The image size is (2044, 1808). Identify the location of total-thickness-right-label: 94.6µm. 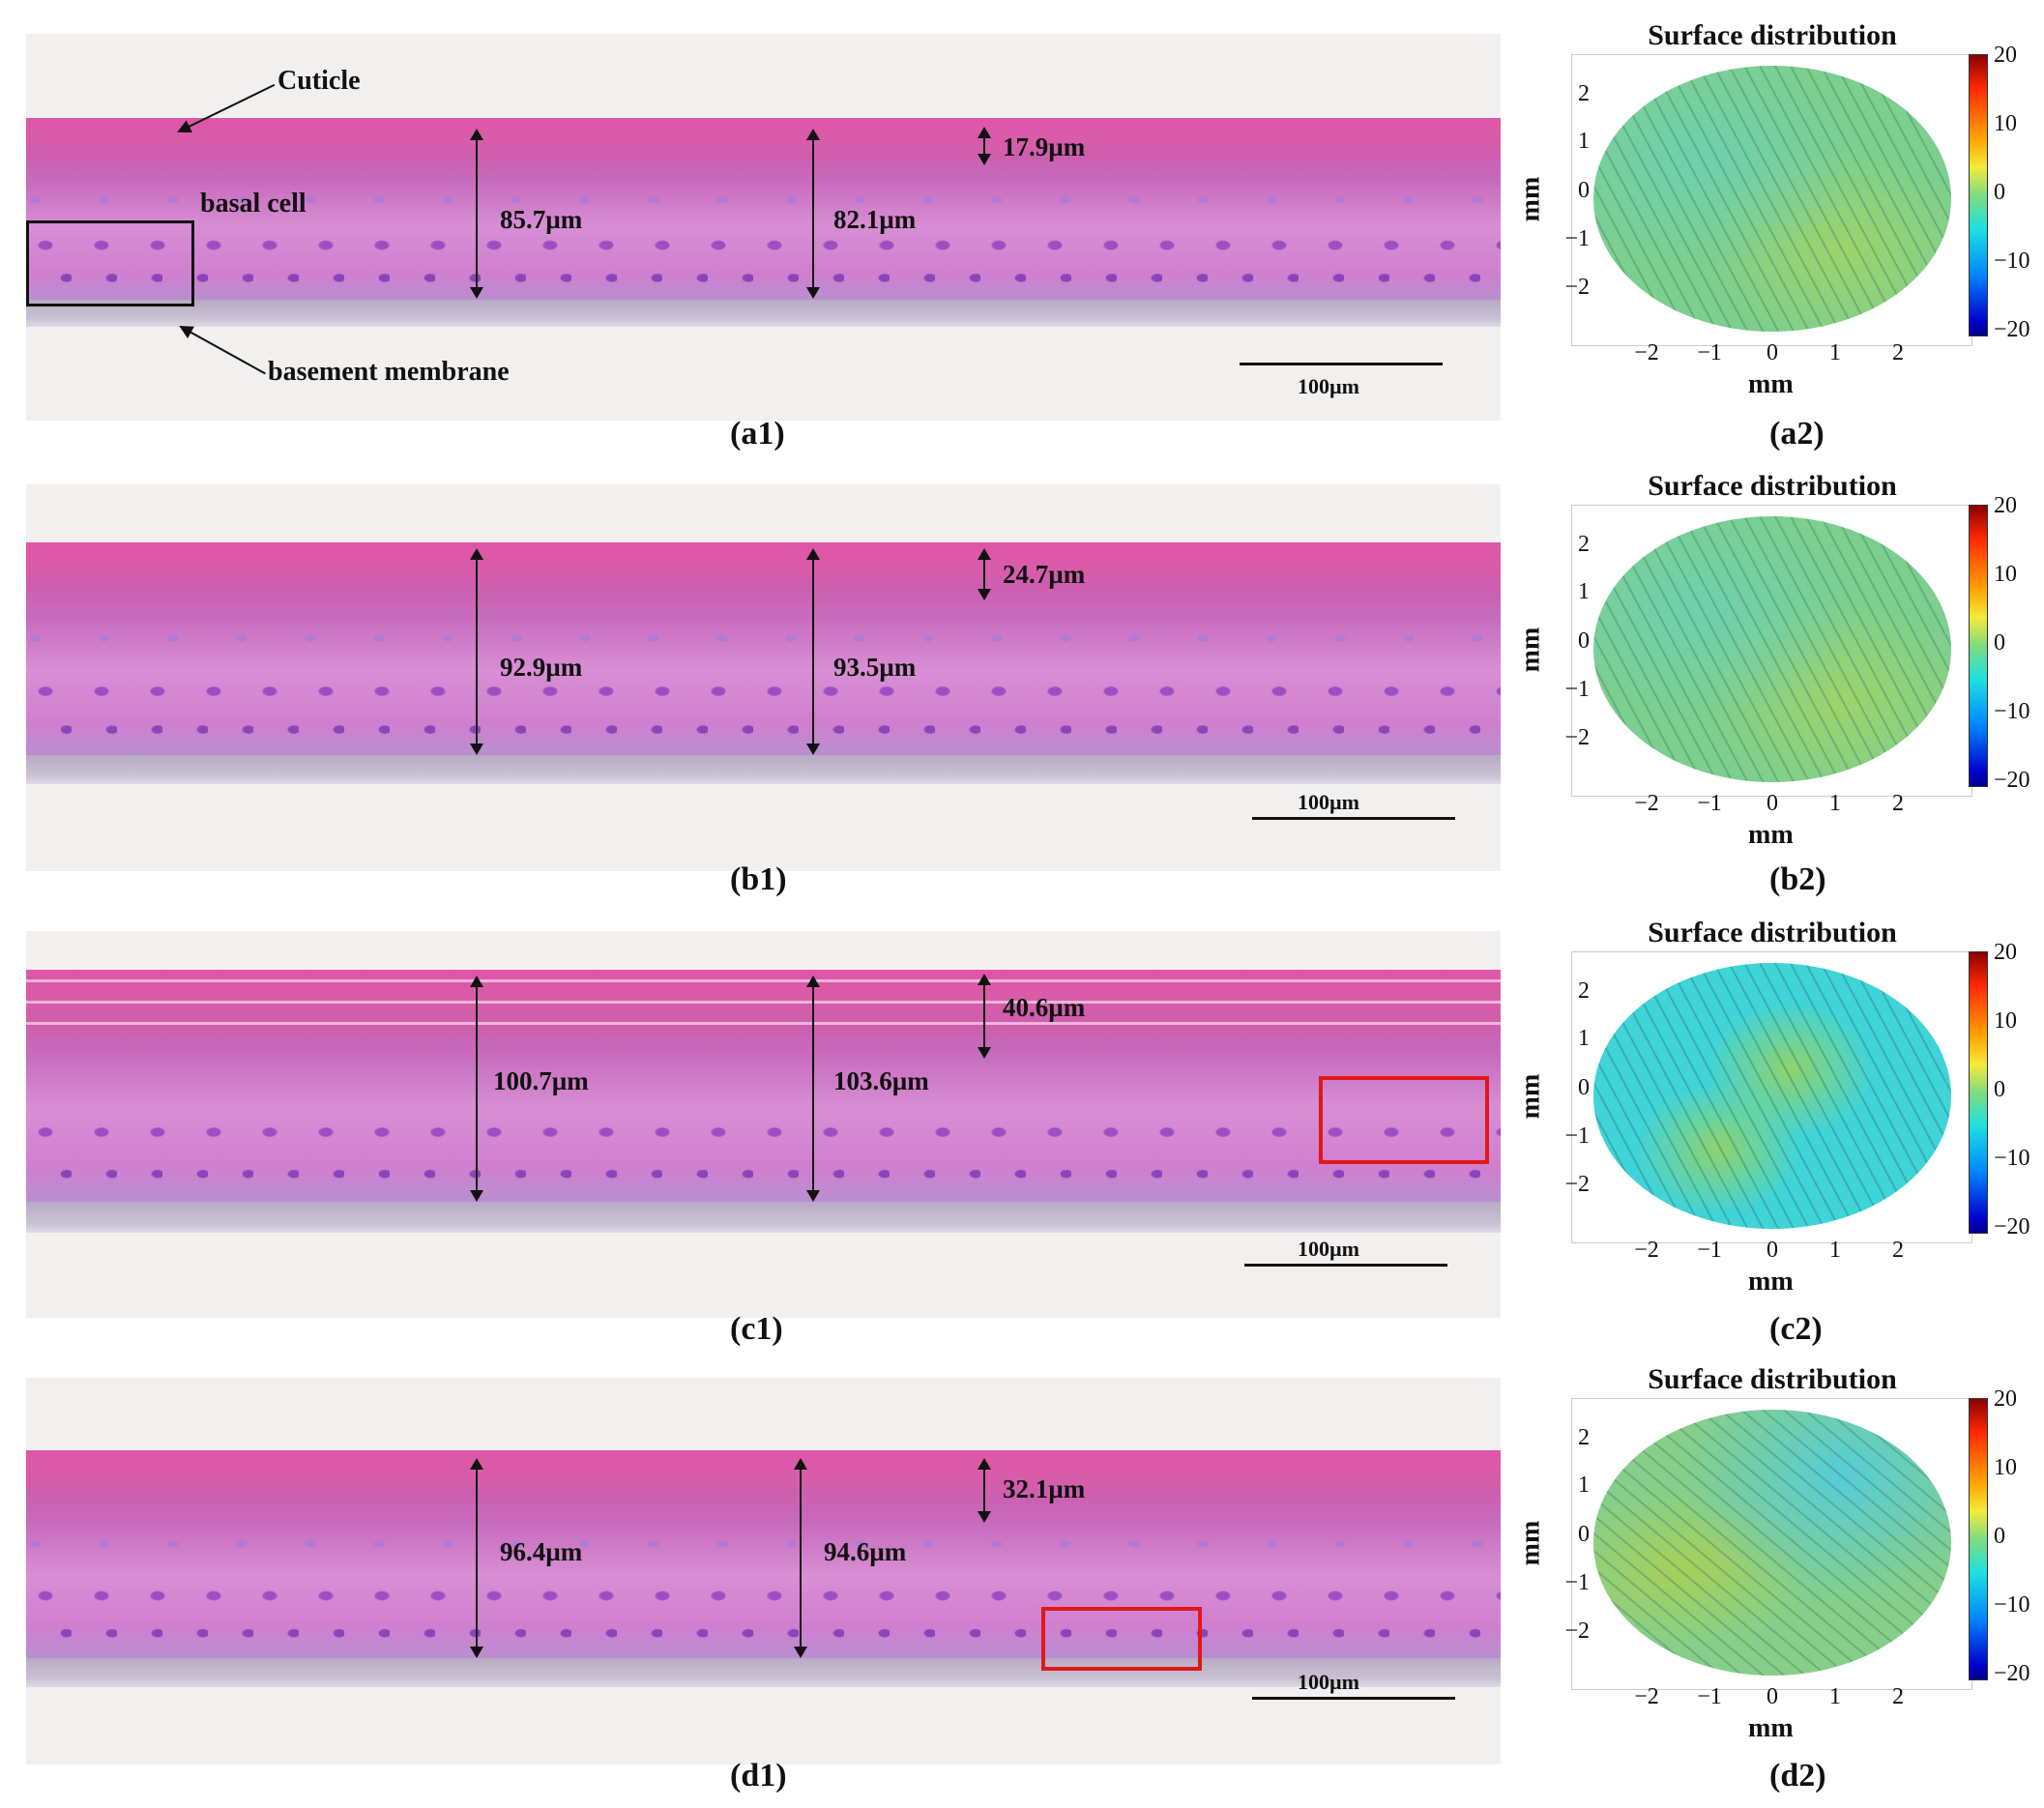
(865, 1551).